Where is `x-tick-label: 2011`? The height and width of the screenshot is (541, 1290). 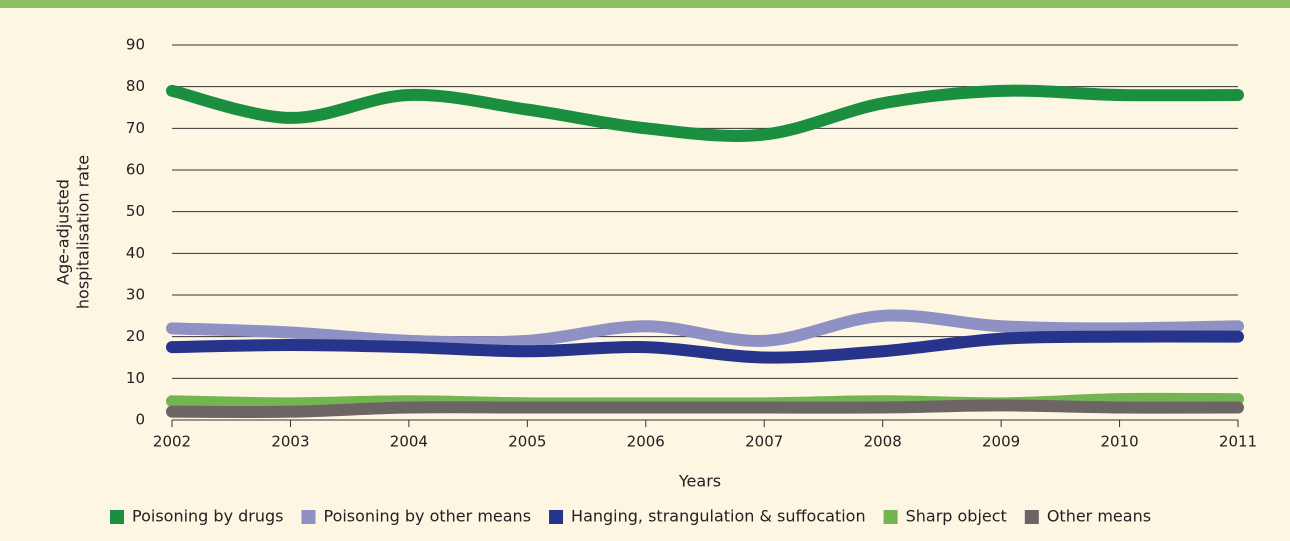 x-tick-label: 2011 is located at coordinates (1238, 442).